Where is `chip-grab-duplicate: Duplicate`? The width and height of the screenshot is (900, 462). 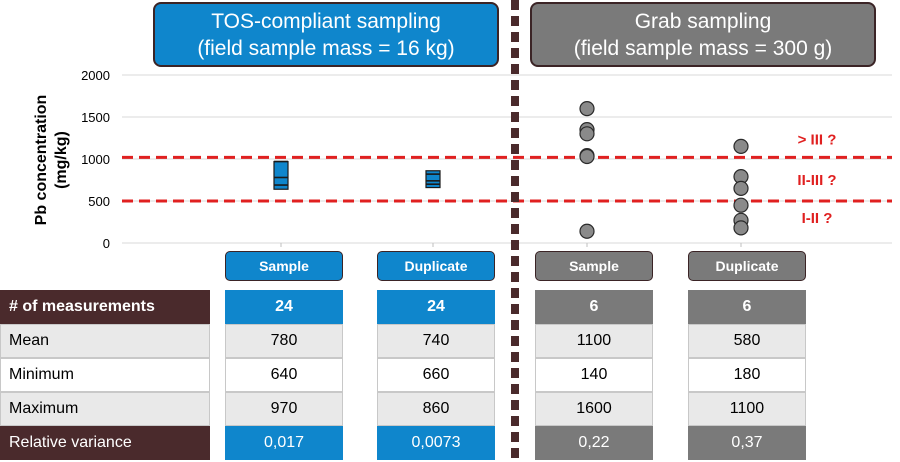
chip-grab-duplicate: Duplicate is located at coordinates (747, 266).